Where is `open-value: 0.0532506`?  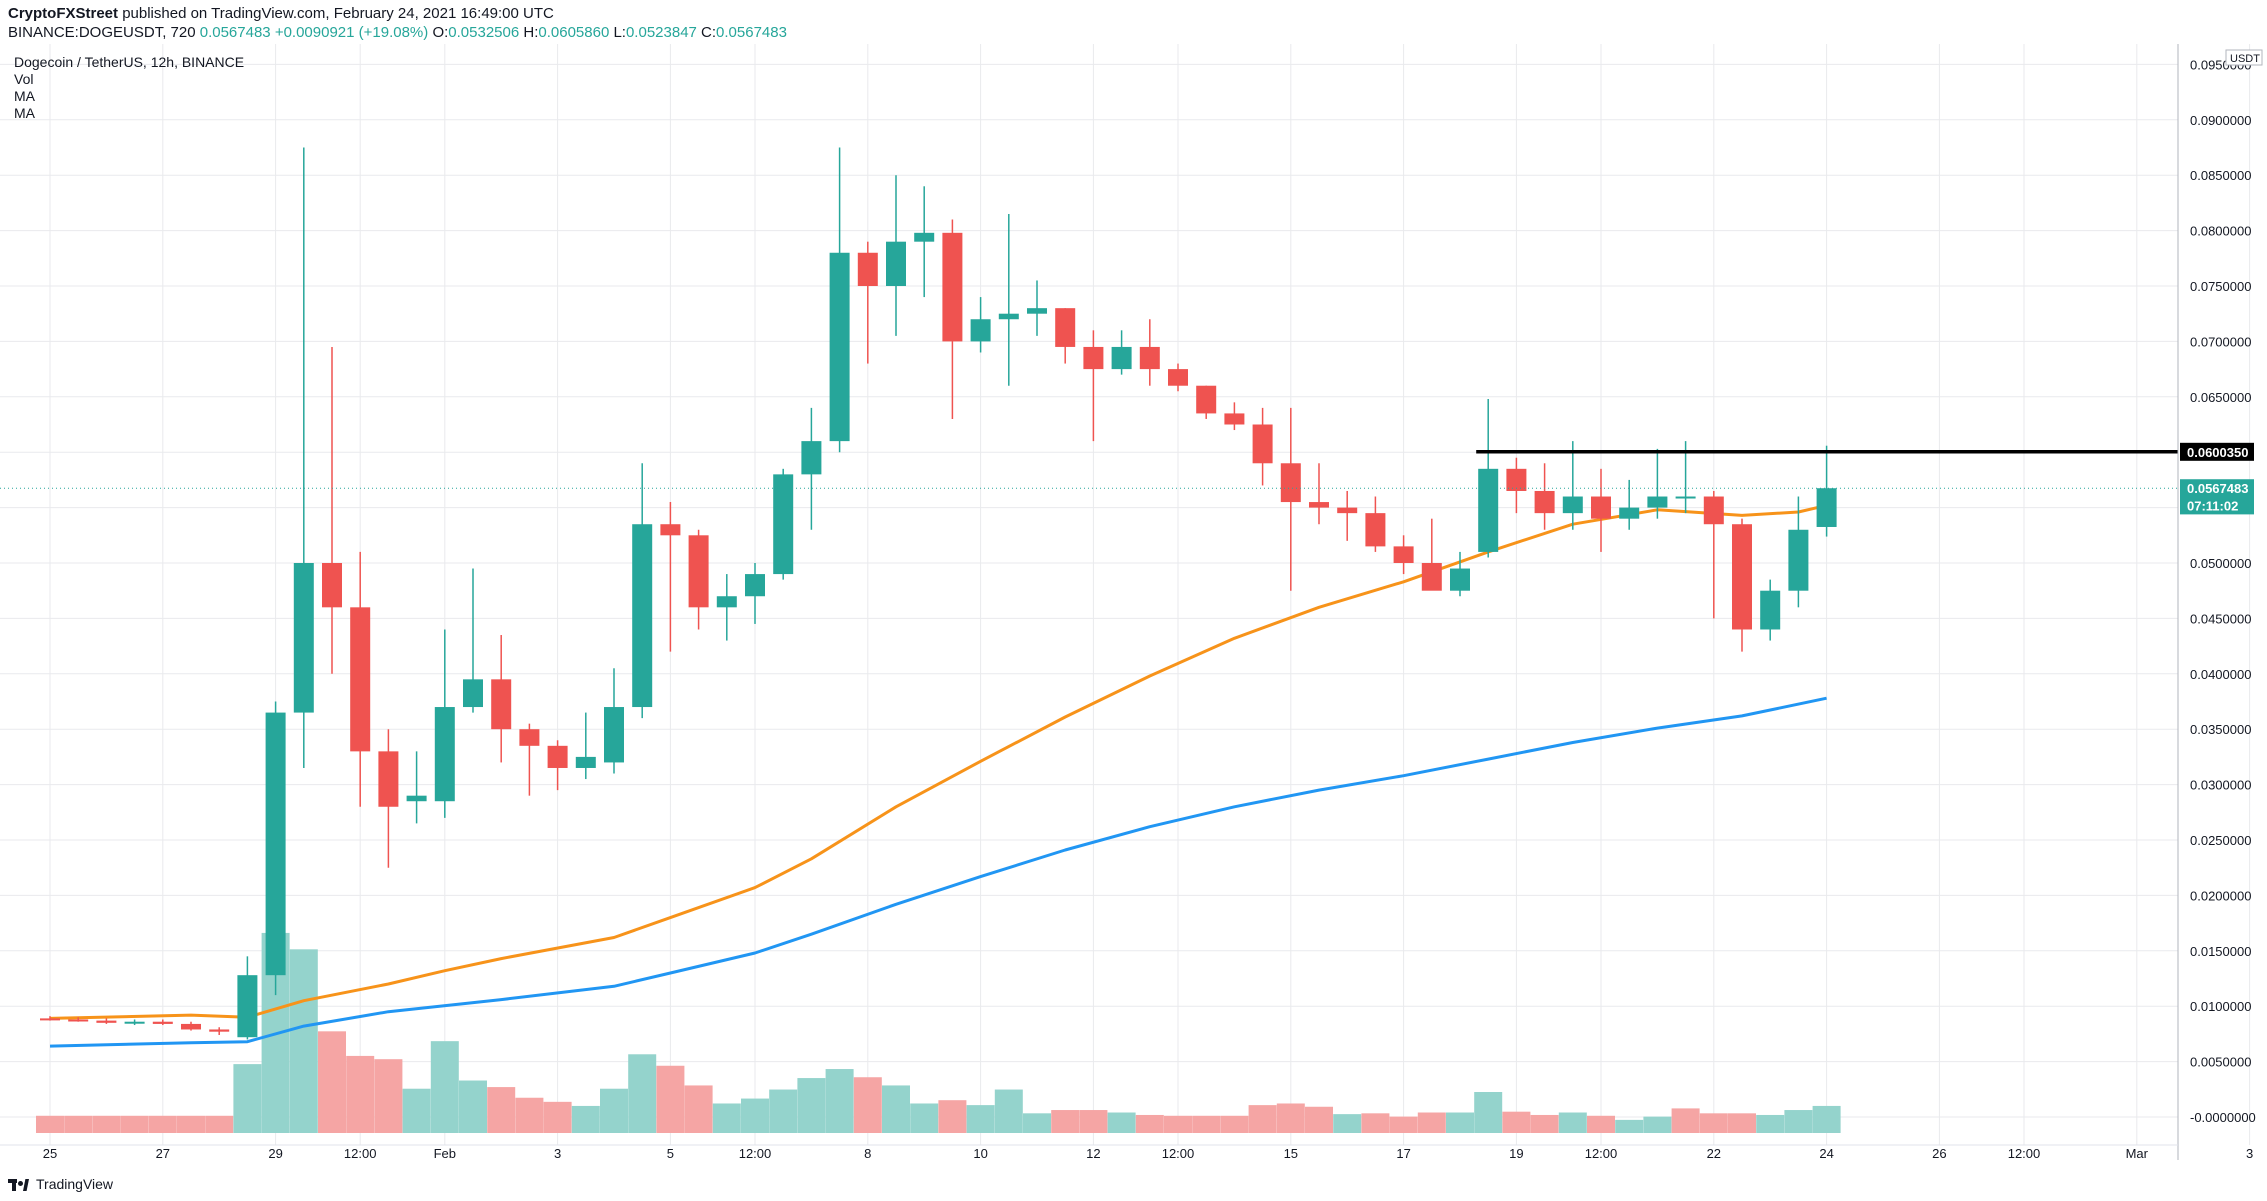
open-value: 0.0532506 is located at coordinates (484, 32).